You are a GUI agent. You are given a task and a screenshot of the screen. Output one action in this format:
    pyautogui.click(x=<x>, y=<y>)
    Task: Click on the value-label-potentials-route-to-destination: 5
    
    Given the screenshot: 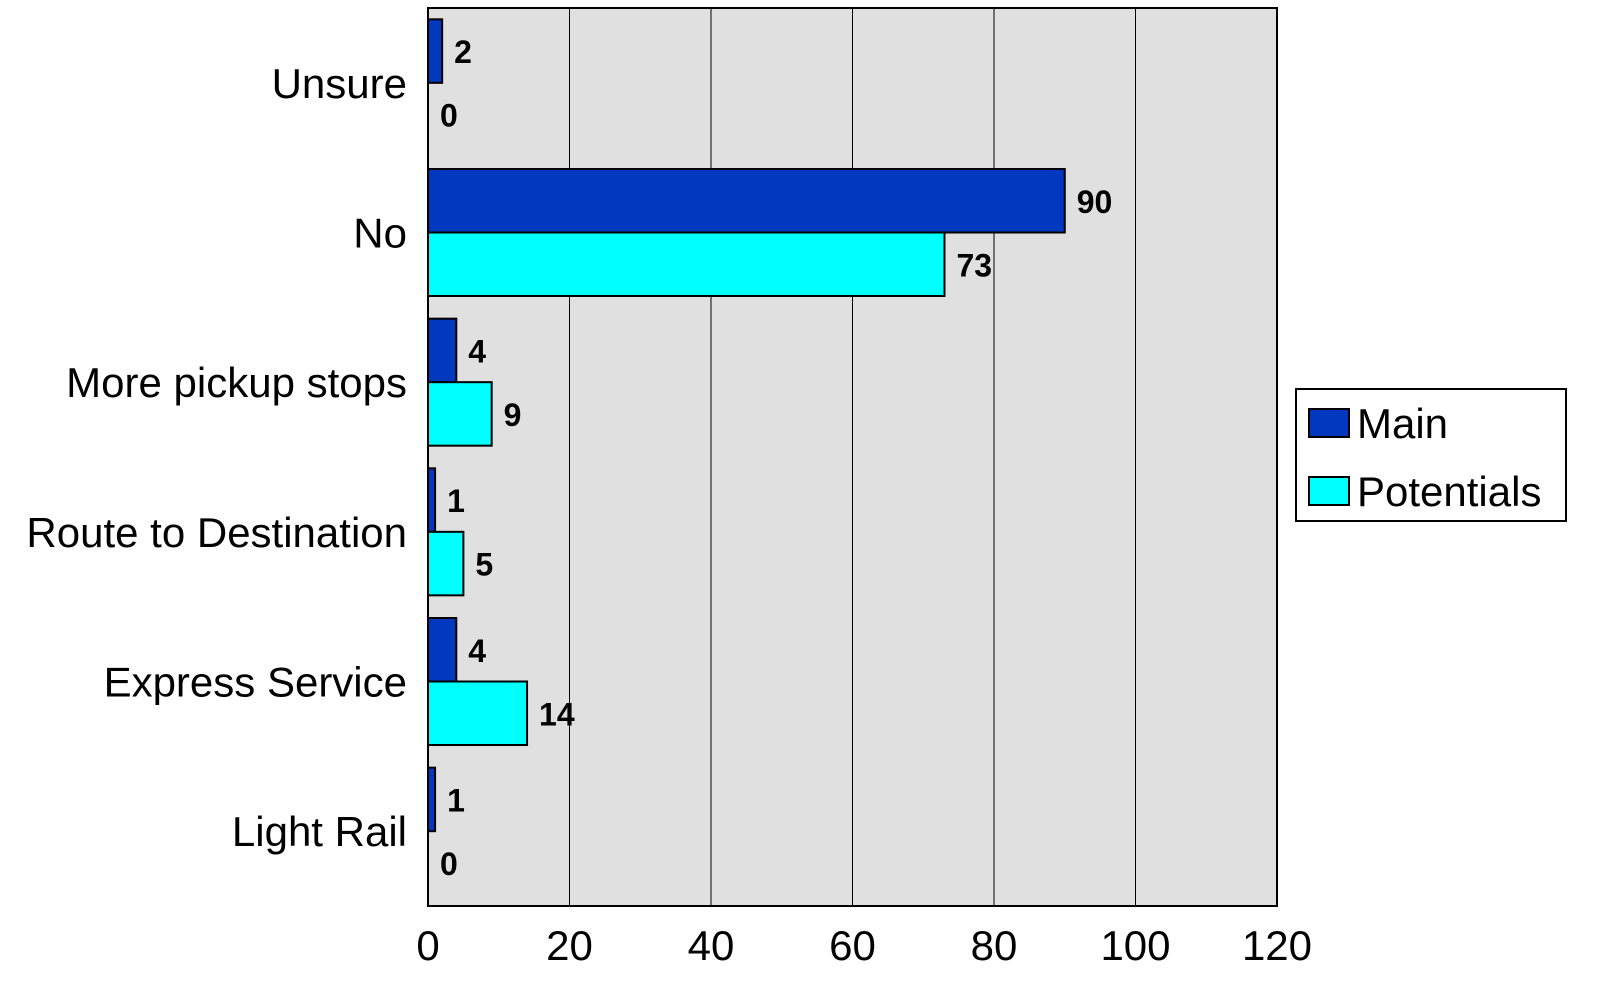 What is the action you would take?
    pyautogui.click(x=484, y=565)
    